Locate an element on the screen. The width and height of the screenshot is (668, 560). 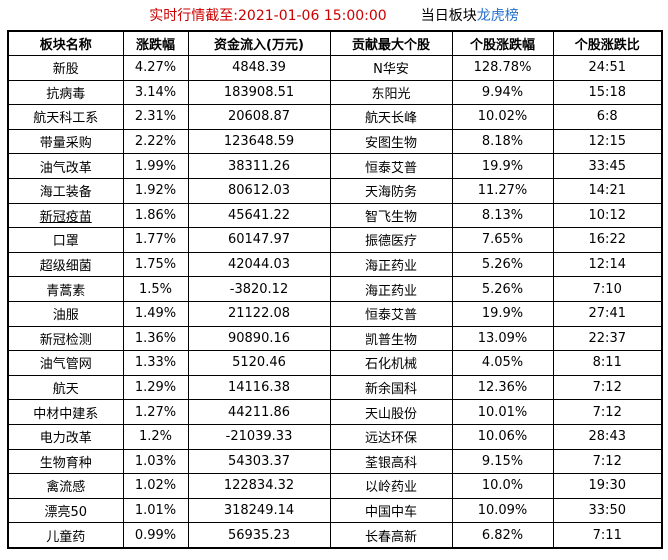
ratio-cell: 33:45 is located at coordinates (607, 166).